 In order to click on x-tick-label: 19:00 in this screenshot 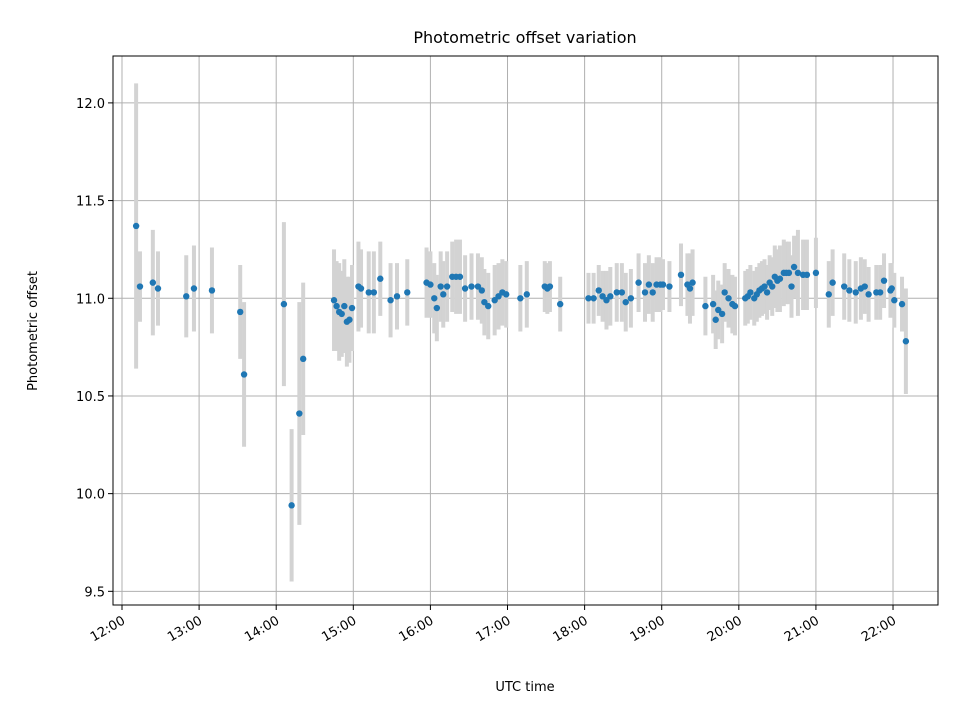, I will do `click(648, 629)`.